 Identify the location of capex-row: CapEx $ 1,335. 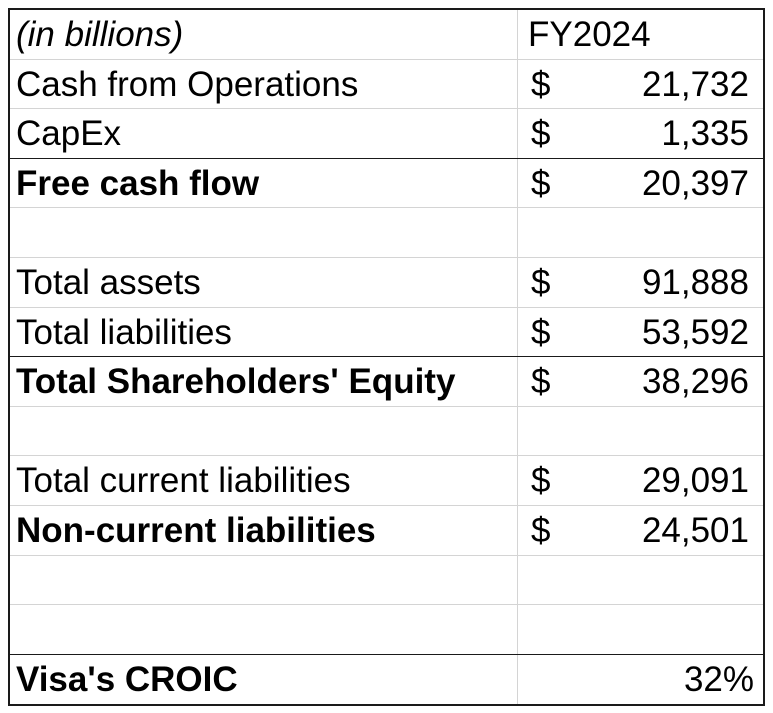
(386, 134).